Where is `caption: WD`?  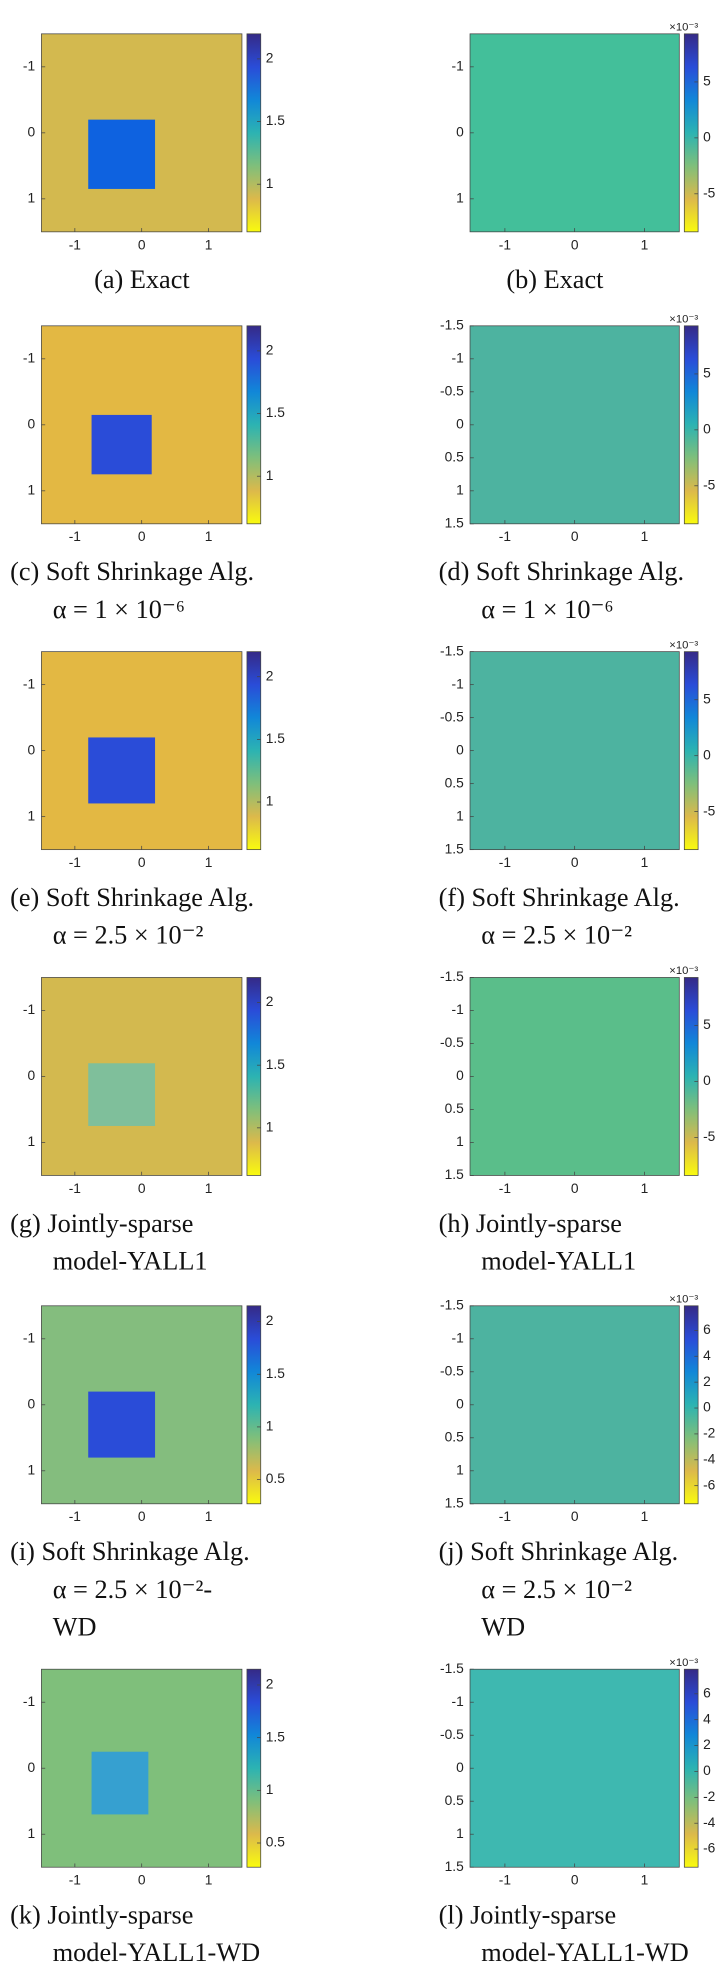 caption: WD is located at coordinates (503, 1626).